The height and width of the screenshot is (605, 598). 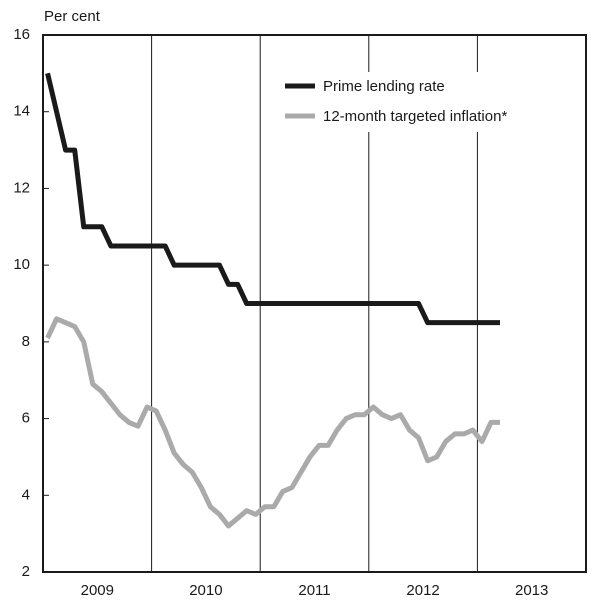 What do you see at coordinates (26, 494) in the screenshot?
I see `y-tick-label: 4` at bounding box center [26, 494].